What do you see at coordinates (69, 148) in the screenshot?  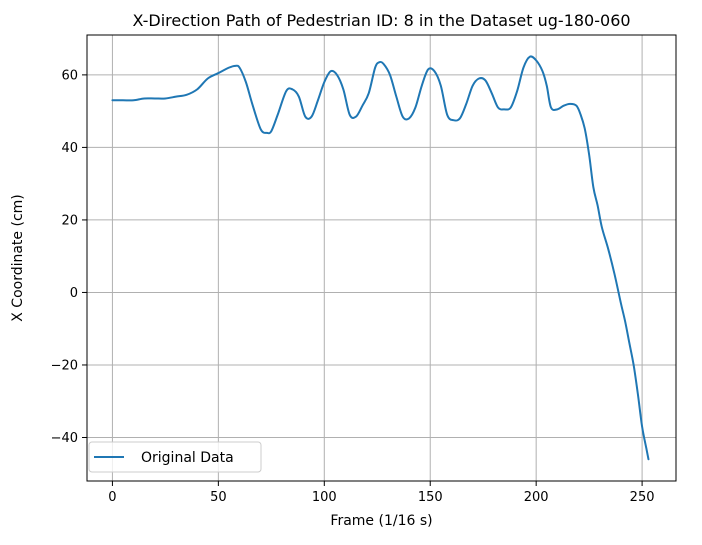 I see `y-tick-label: 40` at bounding box center [69, 148].